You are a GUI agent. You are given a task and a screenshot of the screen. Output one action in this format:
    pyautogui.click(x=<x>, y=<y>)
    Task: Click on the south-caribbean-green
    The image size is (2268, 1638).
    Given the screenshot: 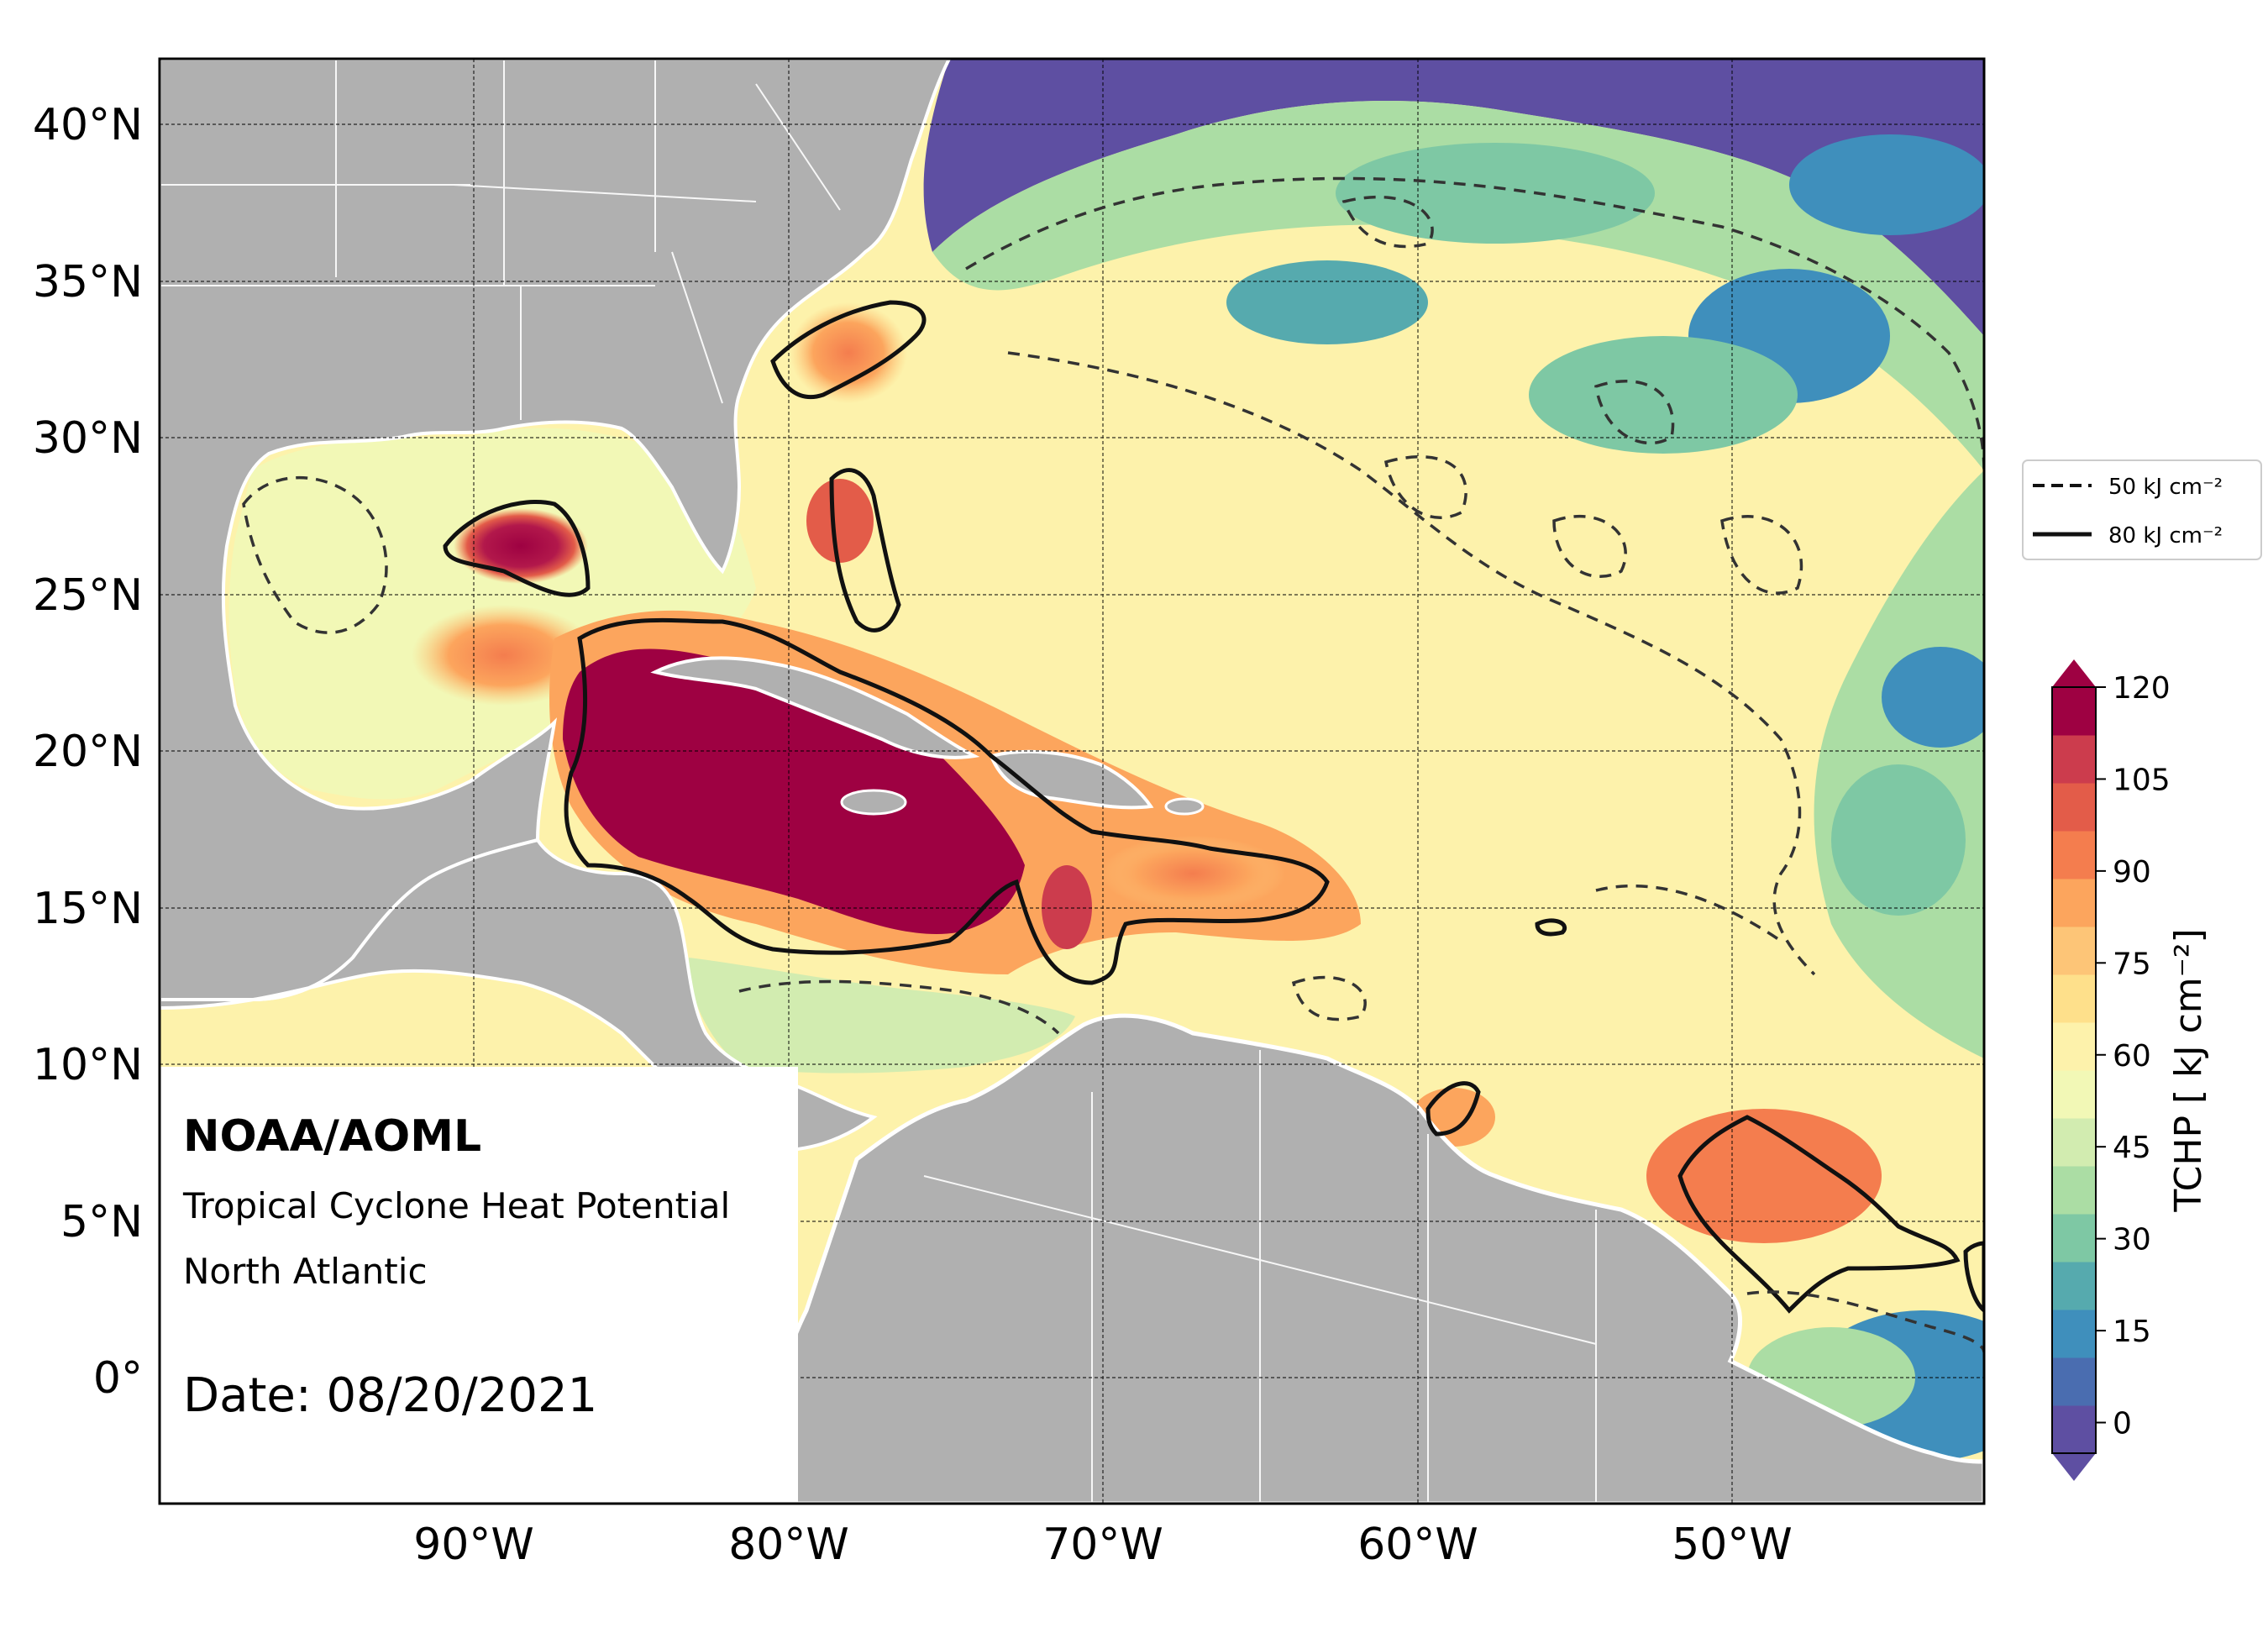 What is the action you would take?
    pyautogui.click(x=882, y=1016)
    